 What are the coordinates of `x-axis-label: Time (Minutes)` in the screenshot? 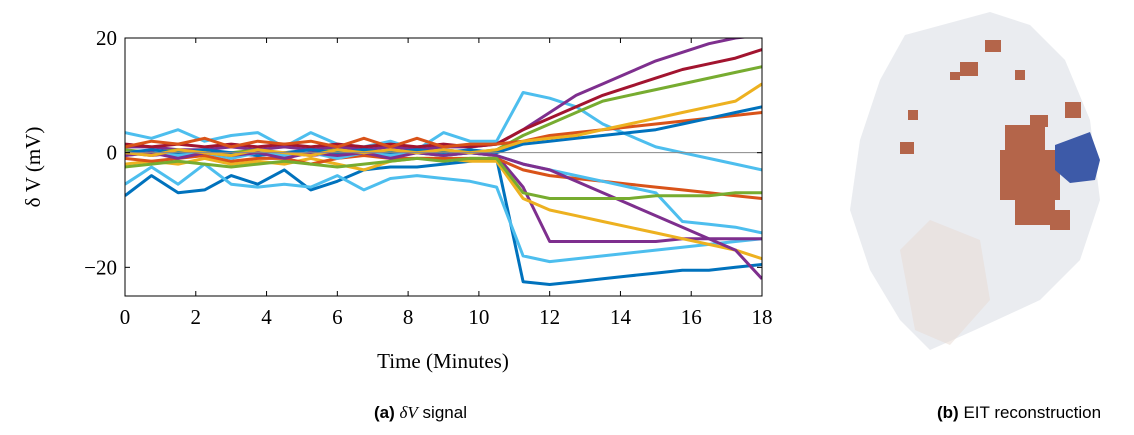 It's located at (443, 361).